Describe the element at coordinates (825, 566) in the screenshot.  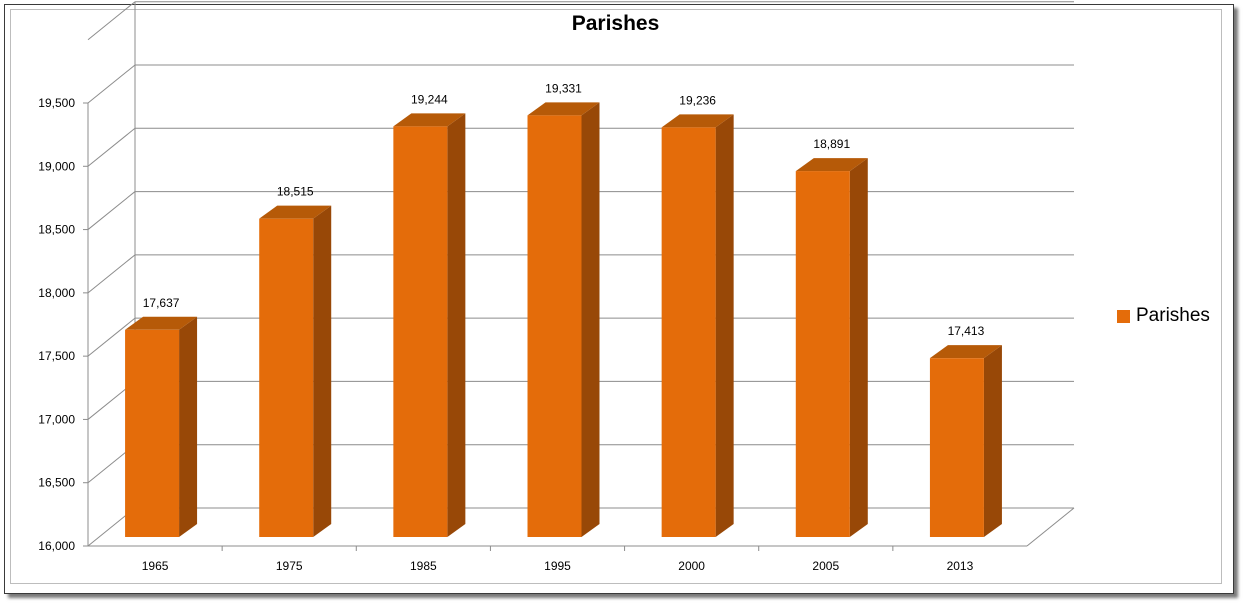
I see `x-tick-label-2005: 2005` at that location.